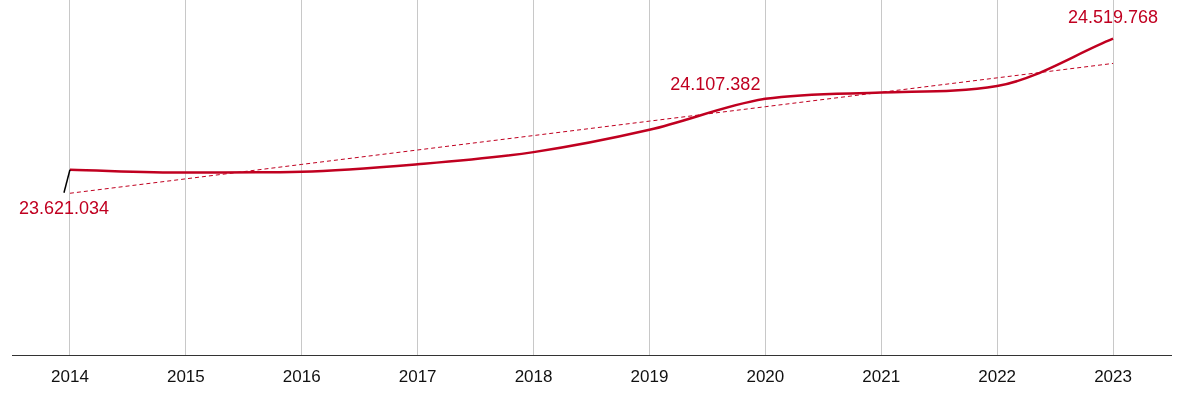 The width and height of the screenshot is (1201, 400). I want to click on data-label: 24.107.382, so click(715, 83).